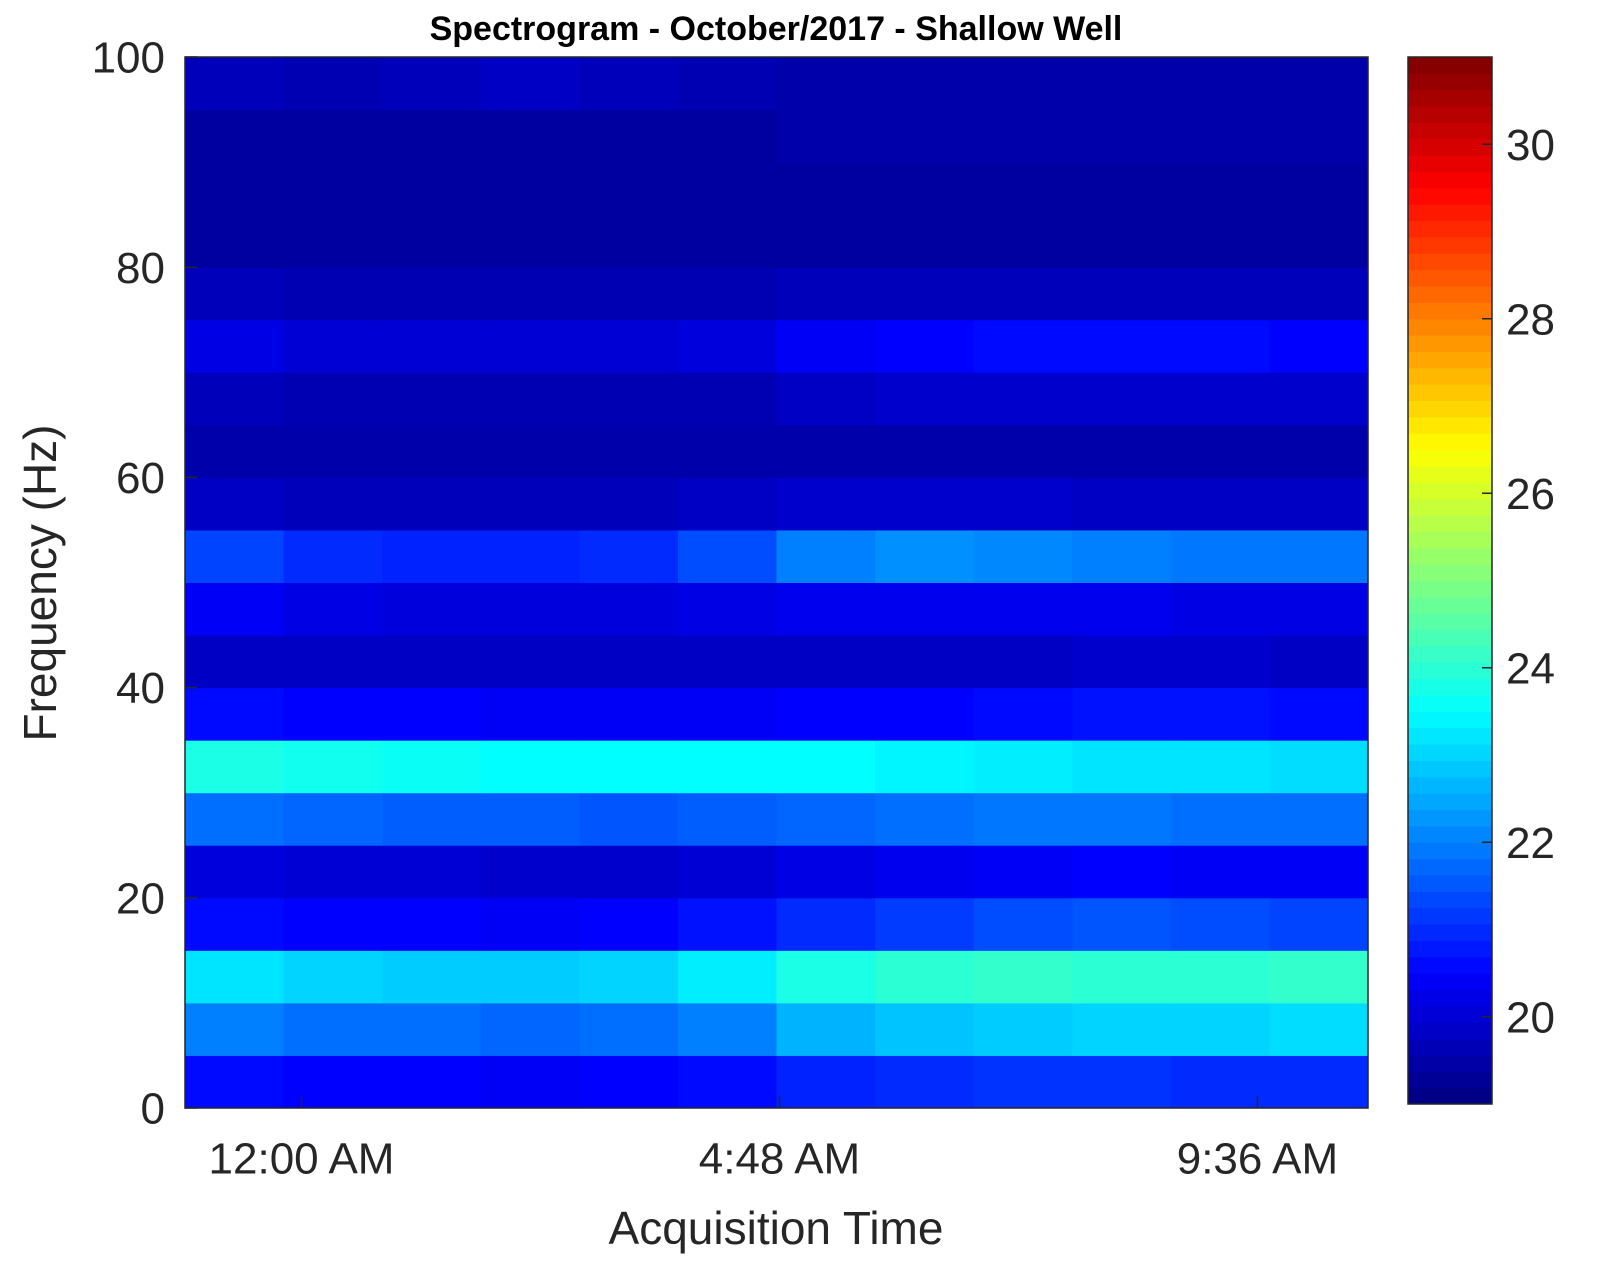 The width and height of the screenshot is (1599, 1286). Describe the element at coordinates (1530, 494) in the screenshot. I see `colorbar-tick-label: 26` at that location.